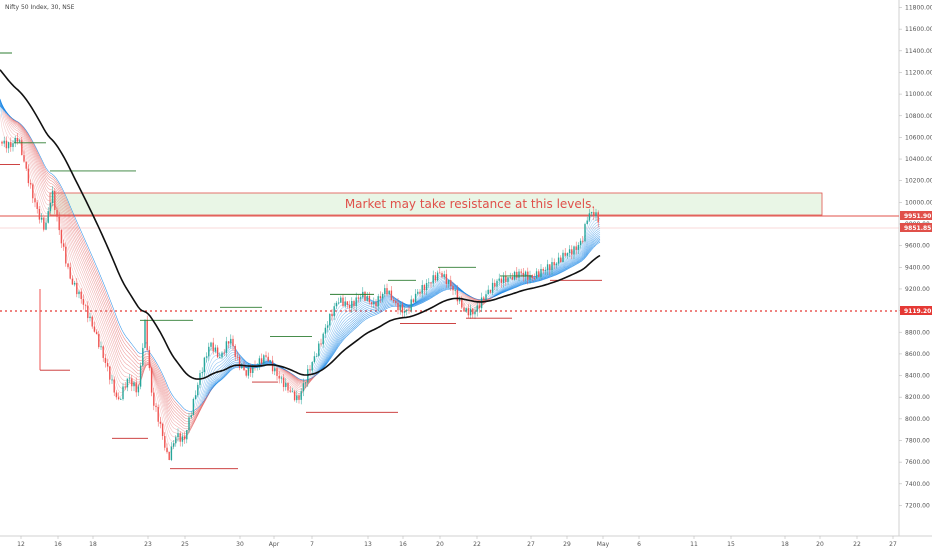 The width and height of the screenshot is (932, 550). Describe the element at coordinates (639, 544) in the screenshot. I see `x-tick-label: 6` at that location.